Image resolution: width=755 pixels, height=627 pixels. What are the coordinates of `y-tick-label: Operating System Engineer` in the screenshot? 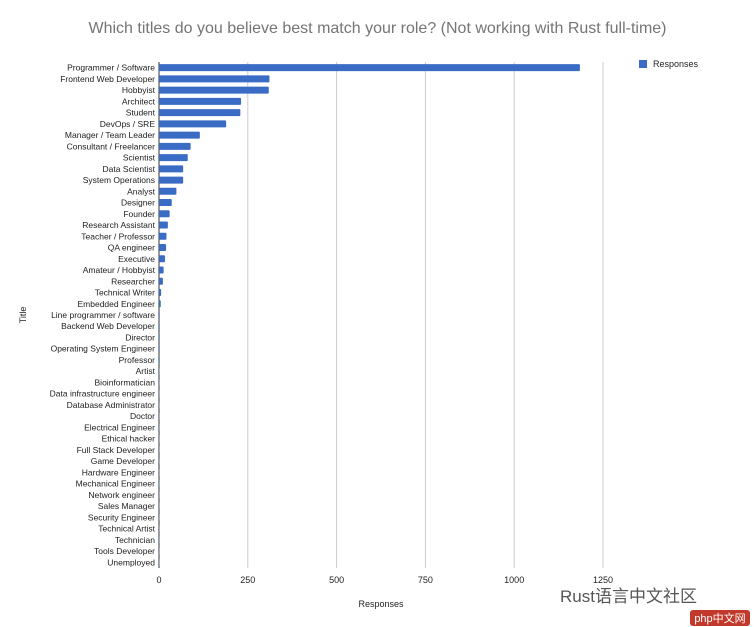 It's located at (103, 349).